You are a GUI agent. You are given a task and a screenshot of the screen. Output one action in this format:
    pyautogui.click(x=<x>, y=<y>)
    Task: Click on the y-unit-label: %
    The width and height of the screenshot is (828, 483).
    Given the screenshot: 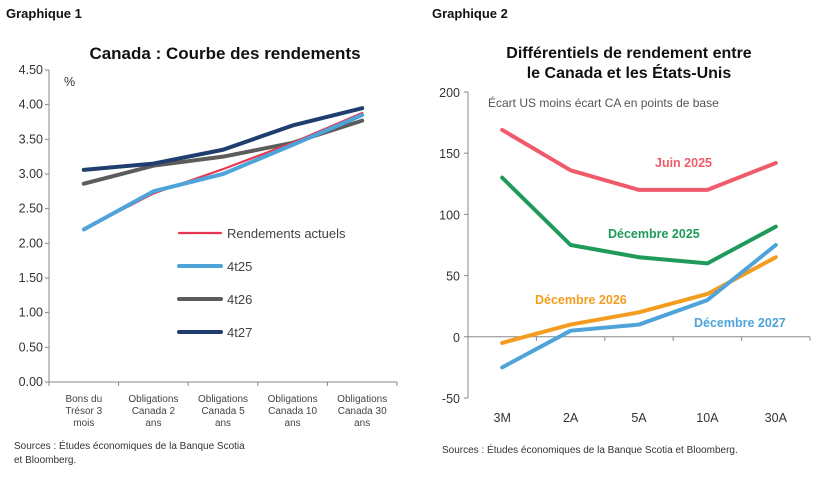 What is the action you would take?
    pyautogui.click(x=69, y=82)
    